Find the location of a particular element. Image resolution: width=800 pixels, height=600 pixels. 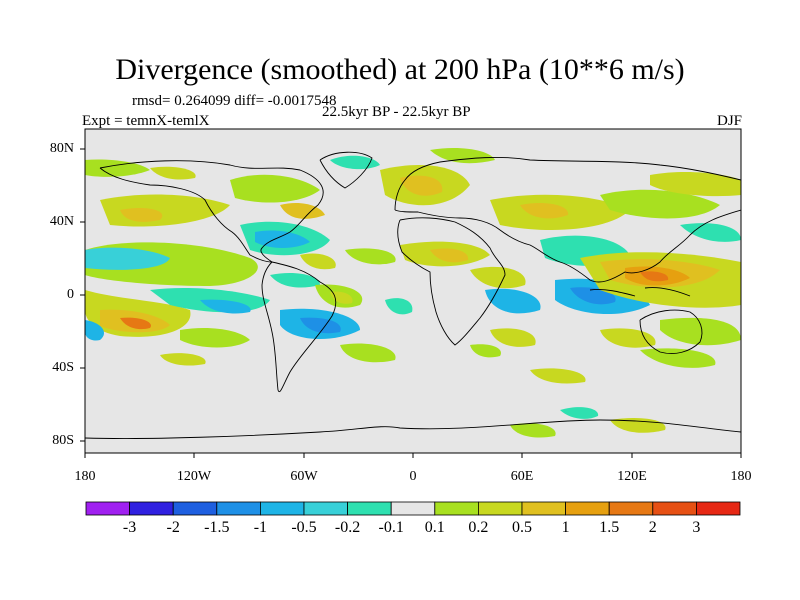

experiment-text: Expt = temnX-temlX is located at coordinates (146, 121).